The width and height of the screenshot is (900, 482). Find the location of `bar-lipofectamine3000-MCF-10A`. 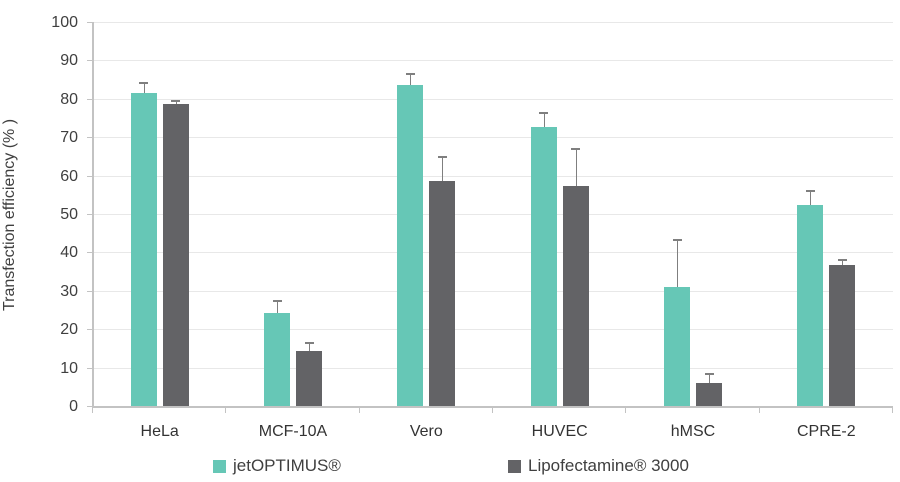

bar-lipofectamine3000-MCF-10A is located at coordinates (309, 378).